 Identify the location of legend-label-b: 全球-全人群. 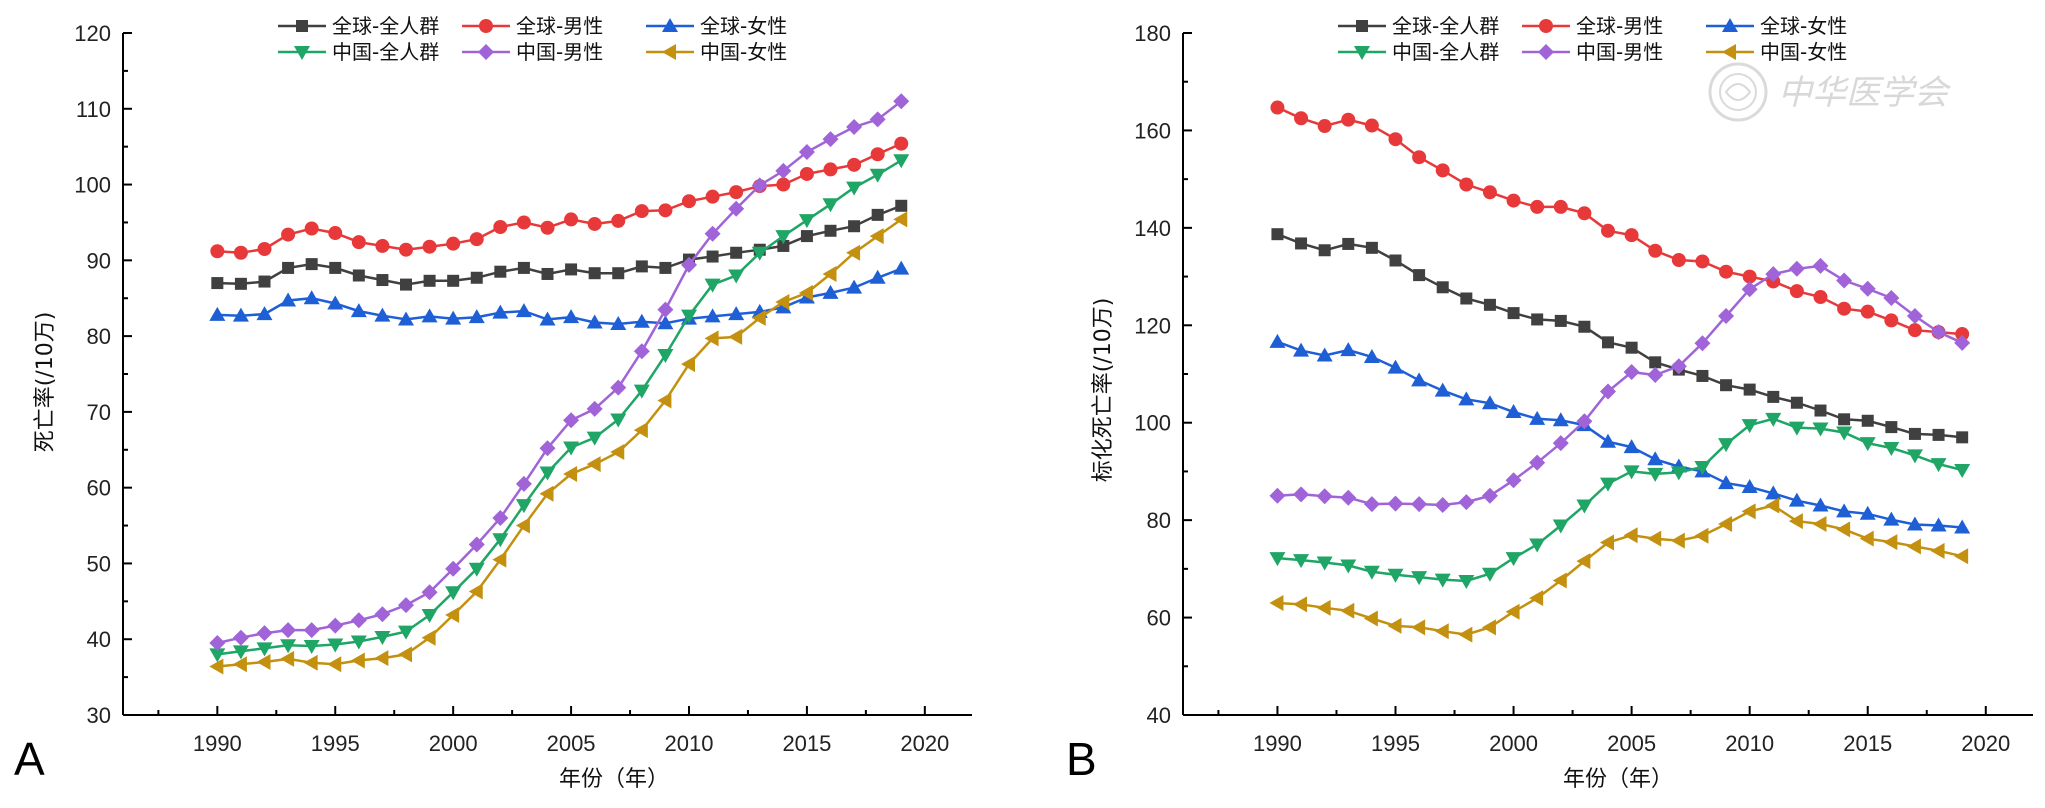
(1445, 26).